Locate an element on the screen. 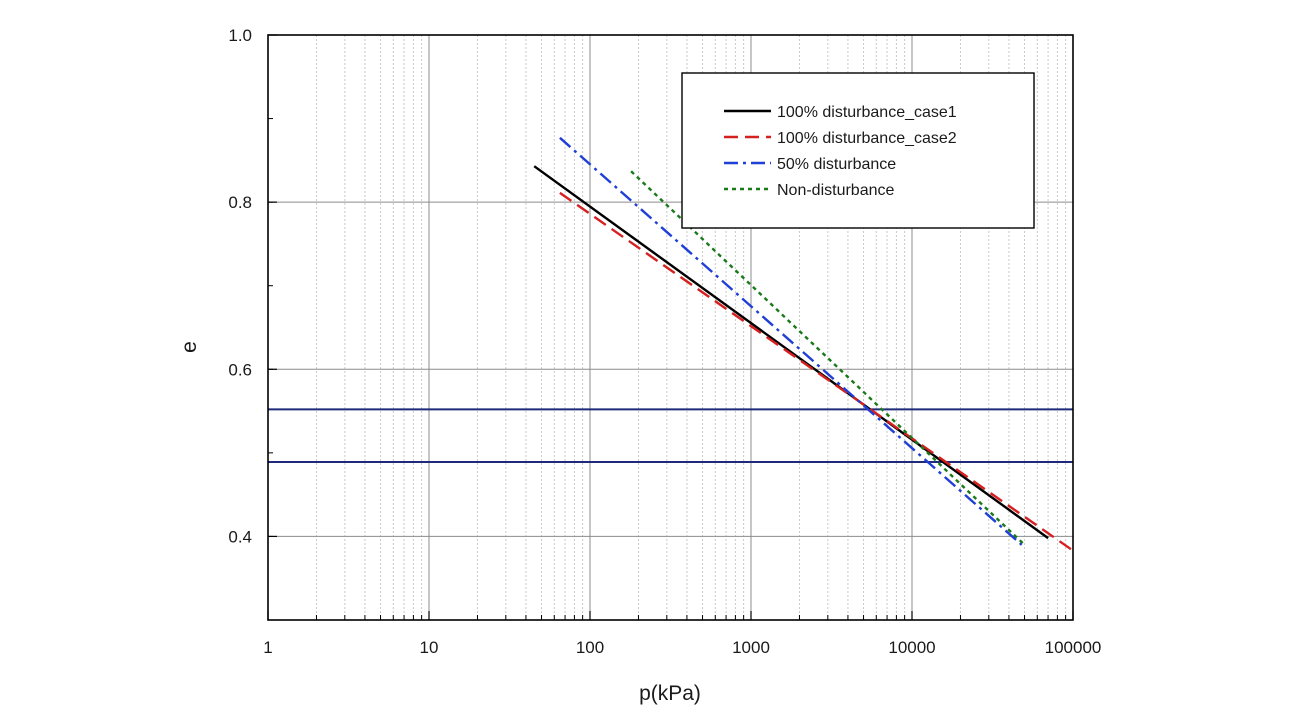  x-axis-title: p(kPa) is located at coordinates (670, 693).